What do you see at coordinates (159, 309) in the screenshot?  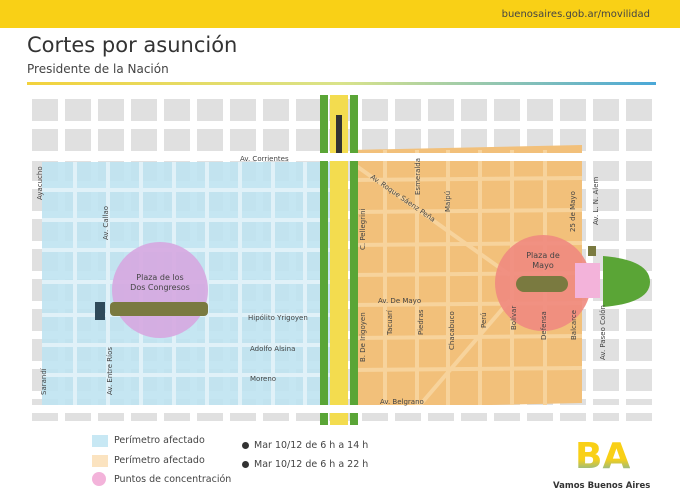 I see `plaza-congresos-park` at bounding box center [159, 309].